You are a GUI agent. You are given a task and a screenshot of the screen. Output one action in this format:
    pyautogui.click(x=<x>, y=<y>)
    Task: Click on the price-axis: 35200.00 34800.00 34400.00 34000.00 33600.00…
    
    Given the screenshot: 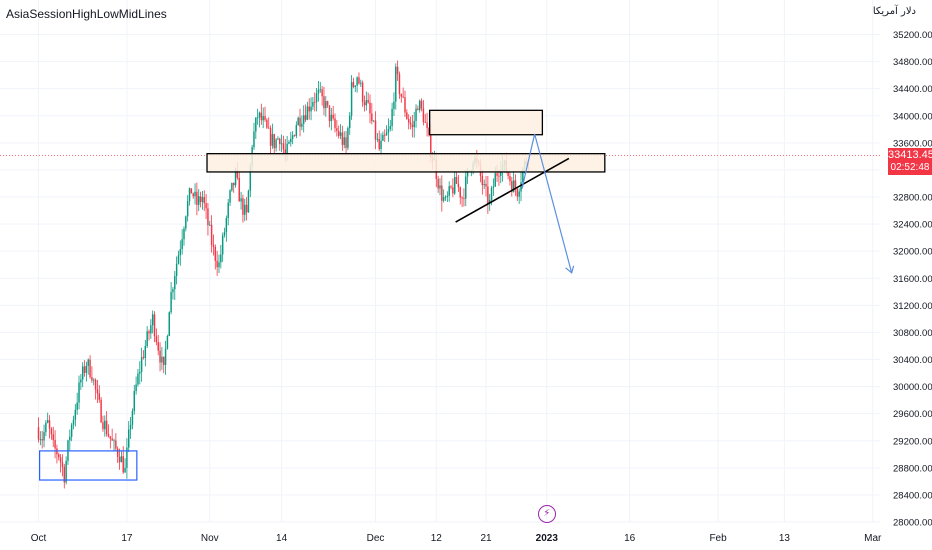 What is the action you would take?
    pyautogui.click(x=912, y=279)
    